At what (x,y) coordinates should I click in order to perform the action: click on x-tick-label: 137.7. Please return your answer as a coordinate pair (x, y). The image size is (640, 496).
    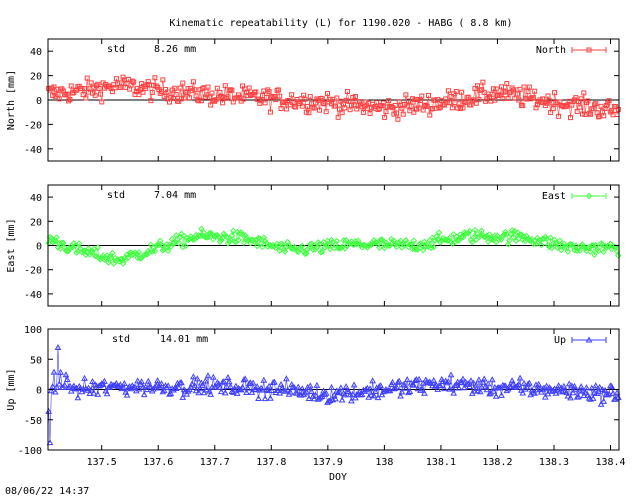
    Looking at the image, I should click on (215, 462).